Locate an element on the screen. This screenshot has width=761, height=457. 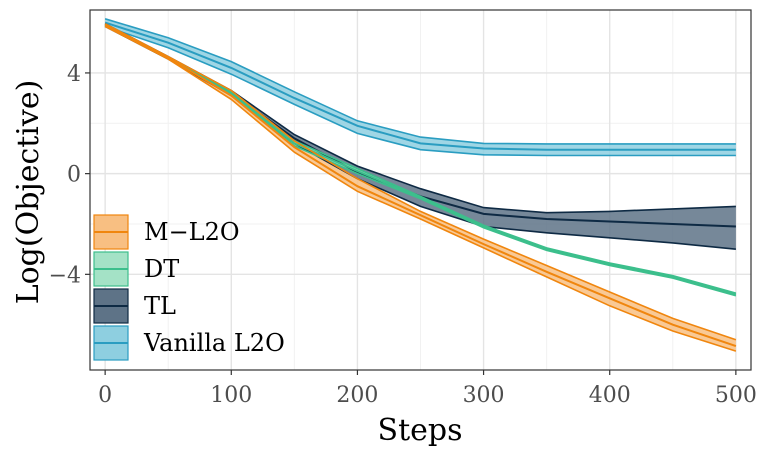
y-axis-label: Log(Objective) is located at coordinates (28, 192).